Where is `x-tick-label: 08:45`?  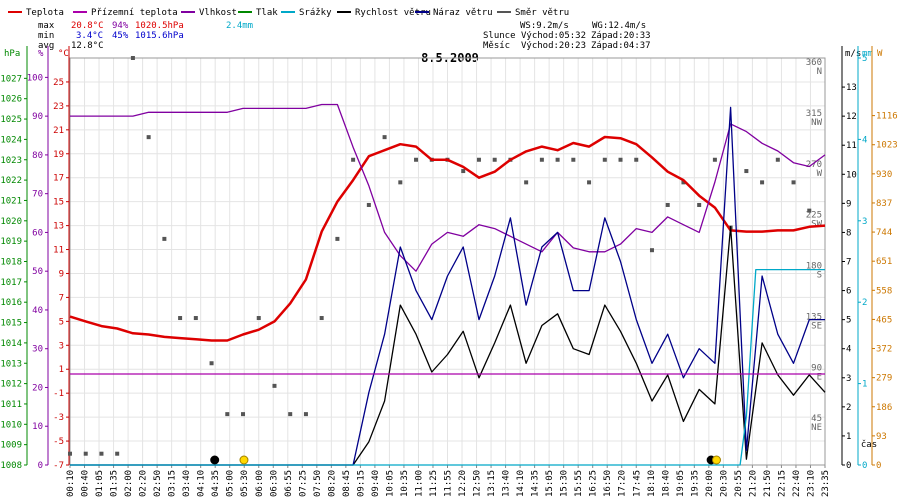
x-tick-label: 08:45 is located at coordinates (347, 483).